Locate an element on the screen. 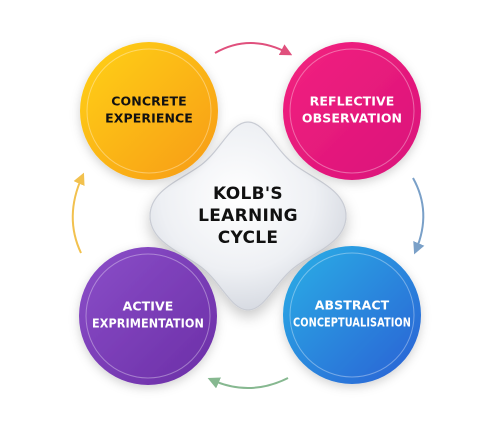  stage-concrete-experience is located at coordinates (149, 111).